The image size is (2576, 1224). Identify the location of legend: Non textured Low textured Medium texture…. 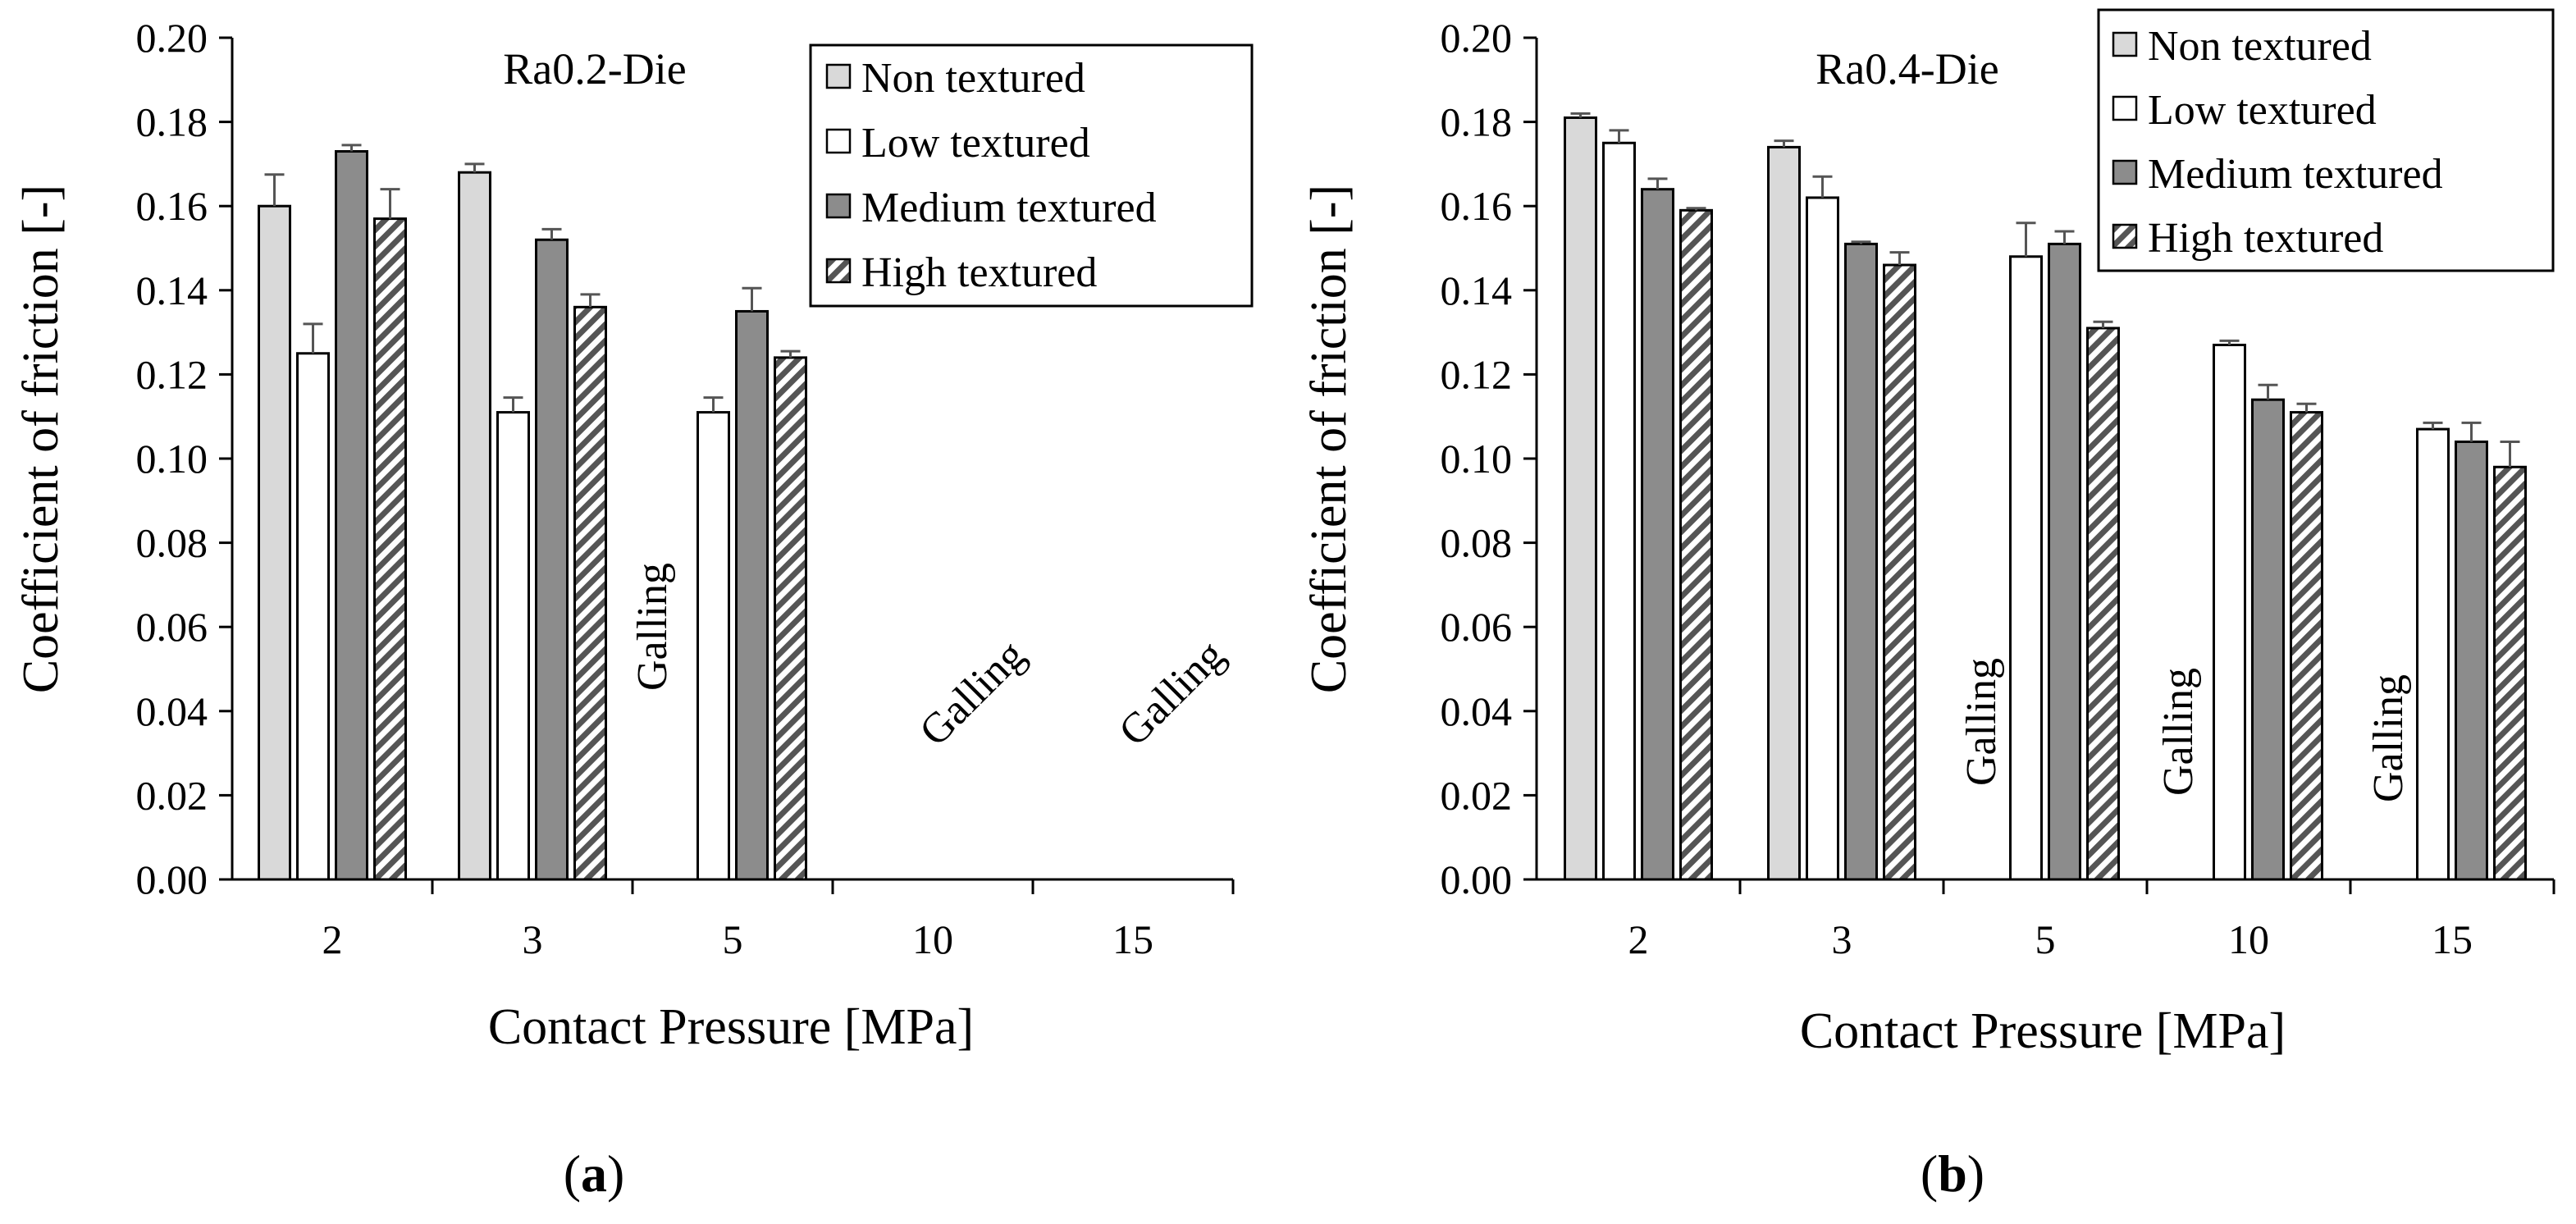
(1032, 175).